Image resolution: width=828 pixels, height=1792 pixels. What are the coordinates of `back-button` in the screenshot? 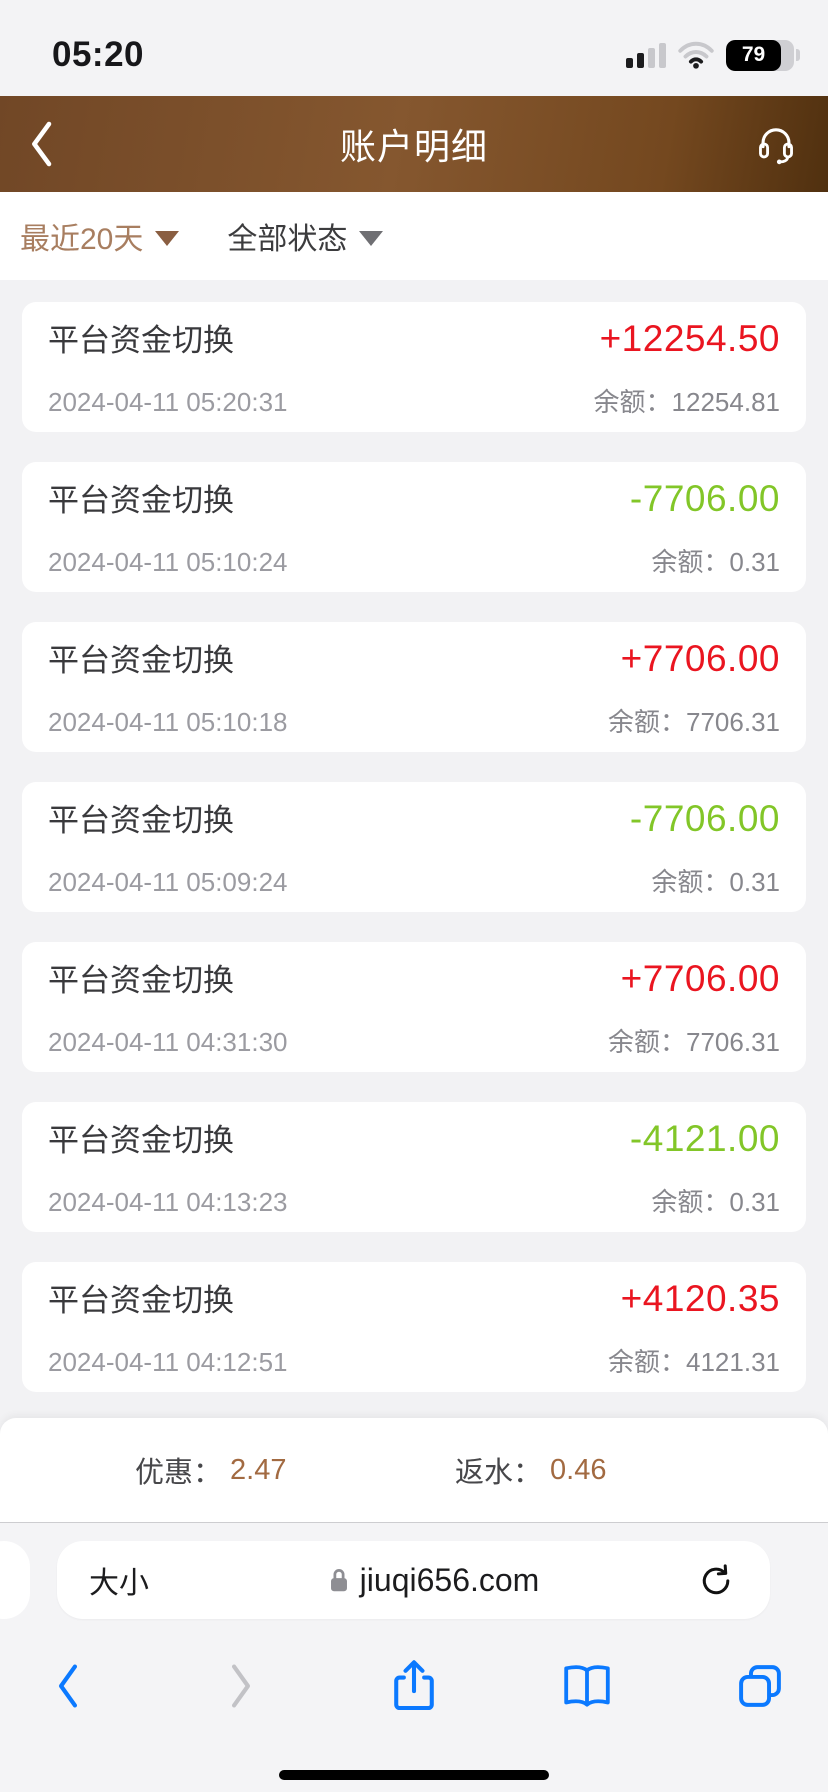 It's located at (41, 144).